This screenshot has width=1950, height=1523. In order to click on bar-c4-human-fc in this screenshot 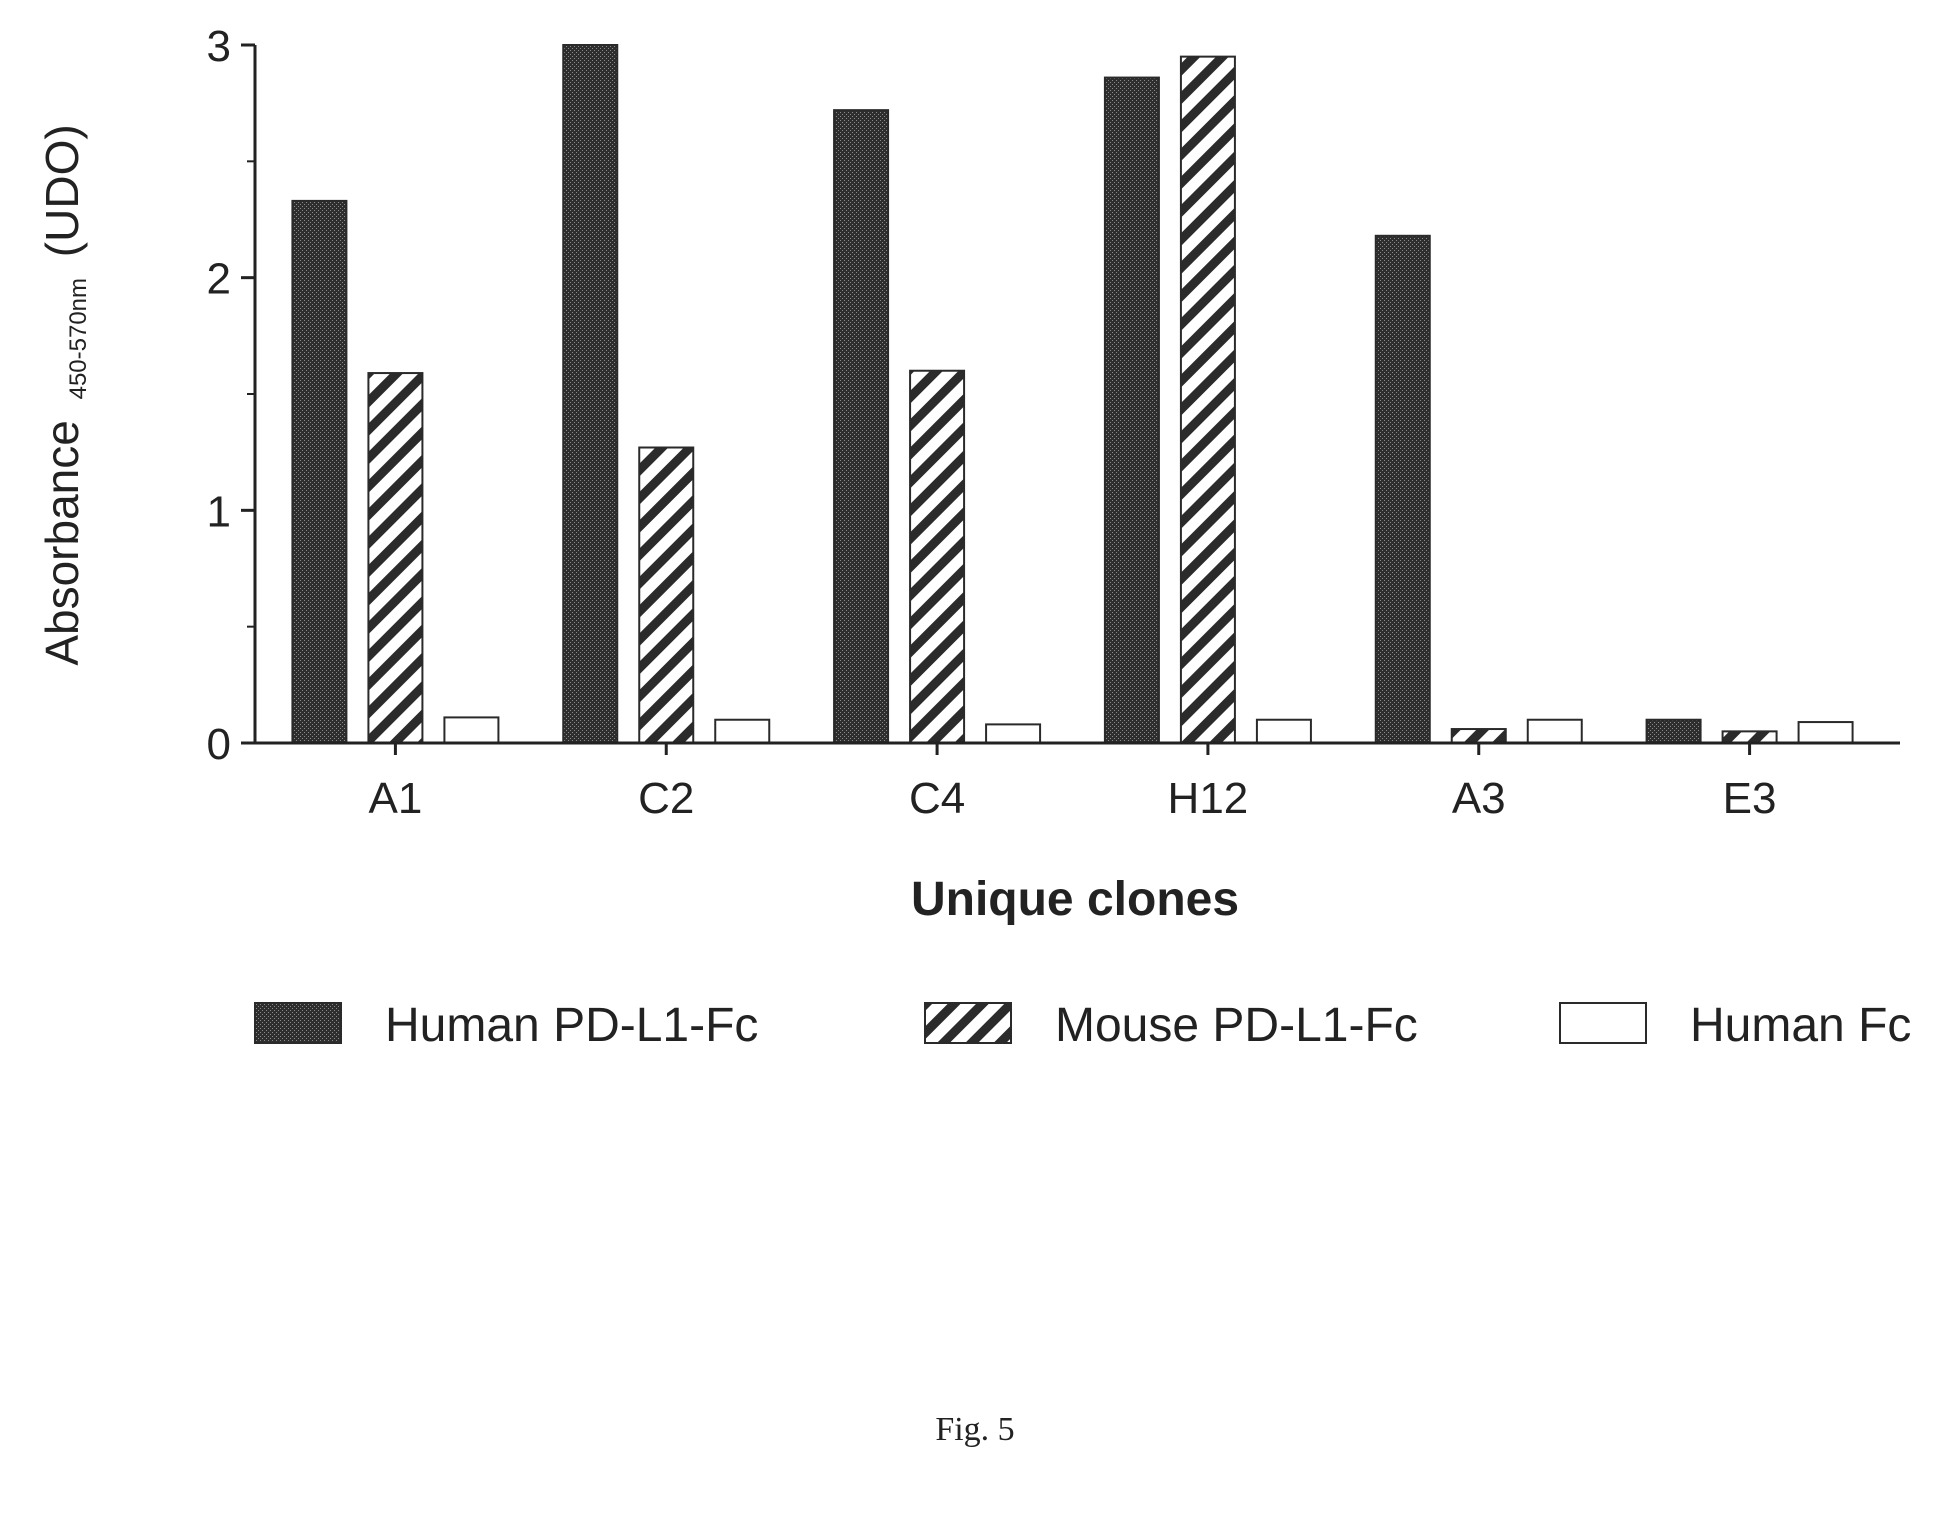, I will do `click(1013, 733)`.